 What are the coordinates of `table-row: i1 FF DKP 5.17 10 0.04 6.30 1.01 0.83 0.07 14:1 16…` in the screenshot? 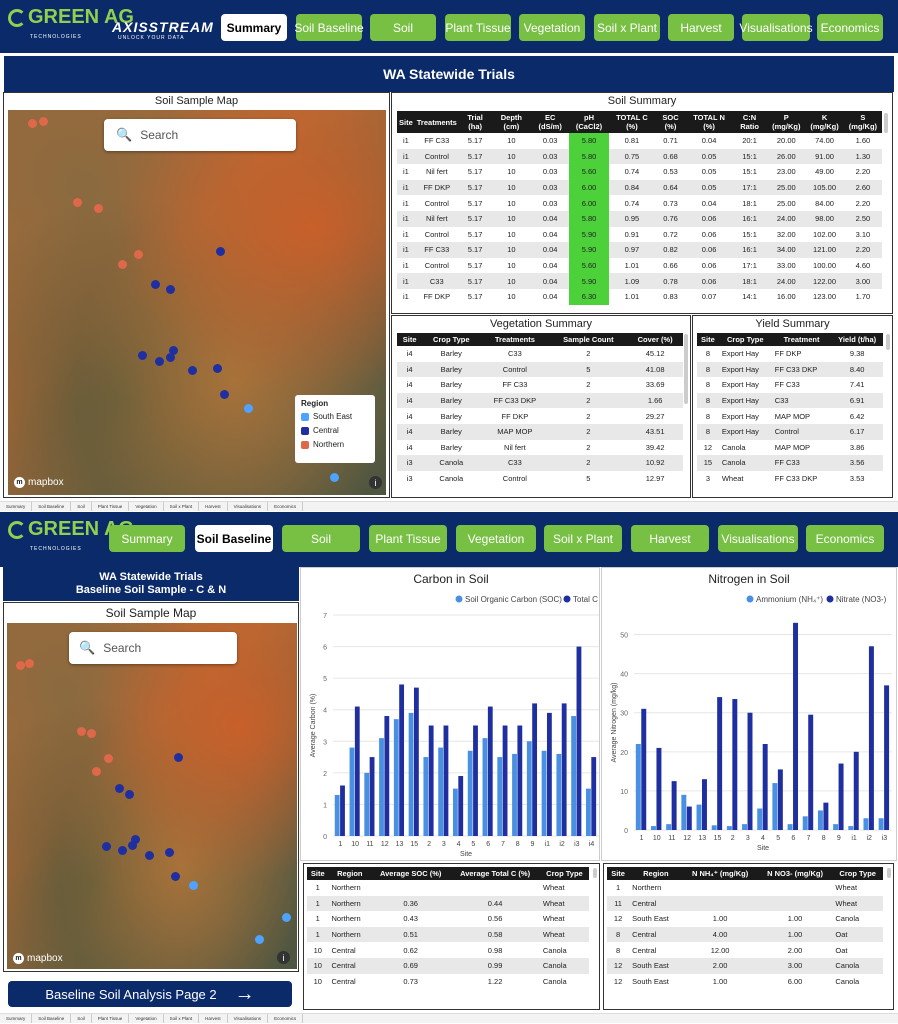 It's located at (639, 296).